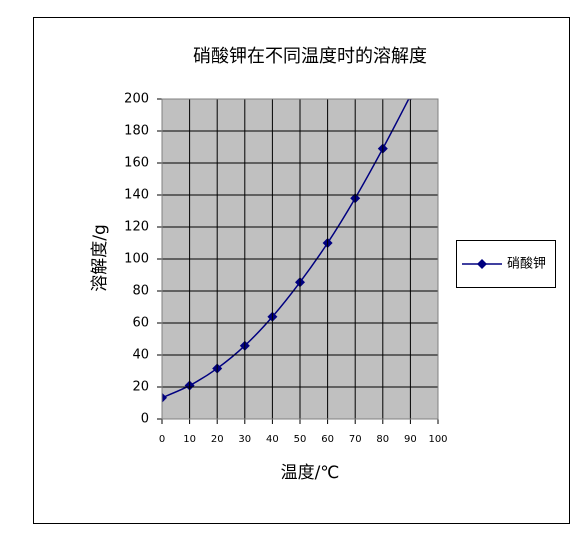  What do you see at coordinates (410, 439) in the screenshot?
I see `x-tick-label: 90` at bounding box center [410, 439].